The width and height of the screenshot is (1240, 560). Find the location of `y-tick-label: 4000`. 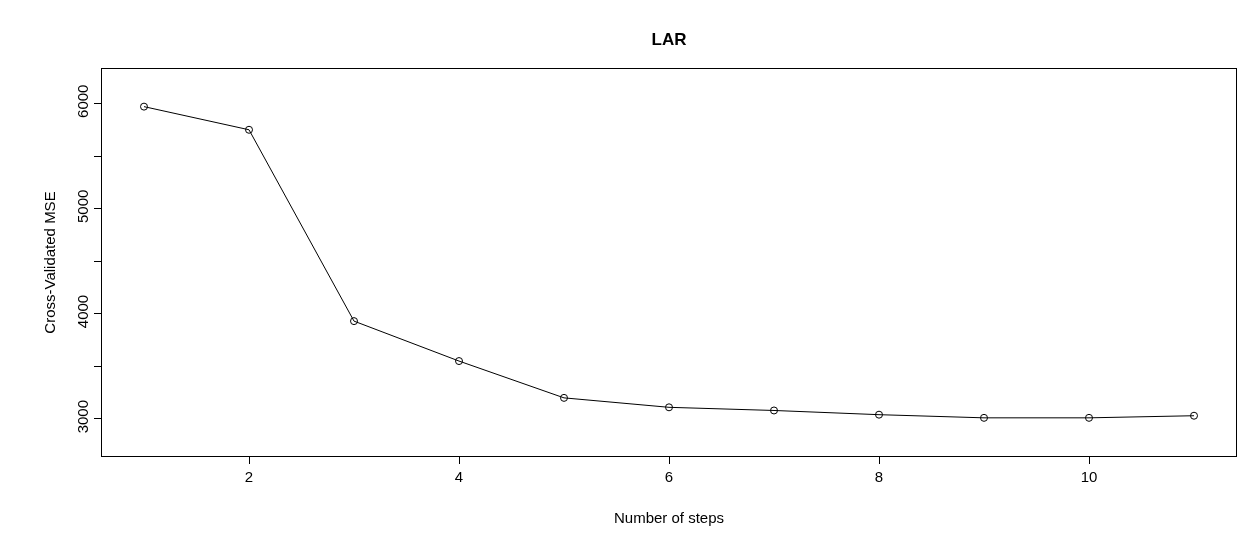

y-tick-label: 4000 is located at coordinates (82, 311).